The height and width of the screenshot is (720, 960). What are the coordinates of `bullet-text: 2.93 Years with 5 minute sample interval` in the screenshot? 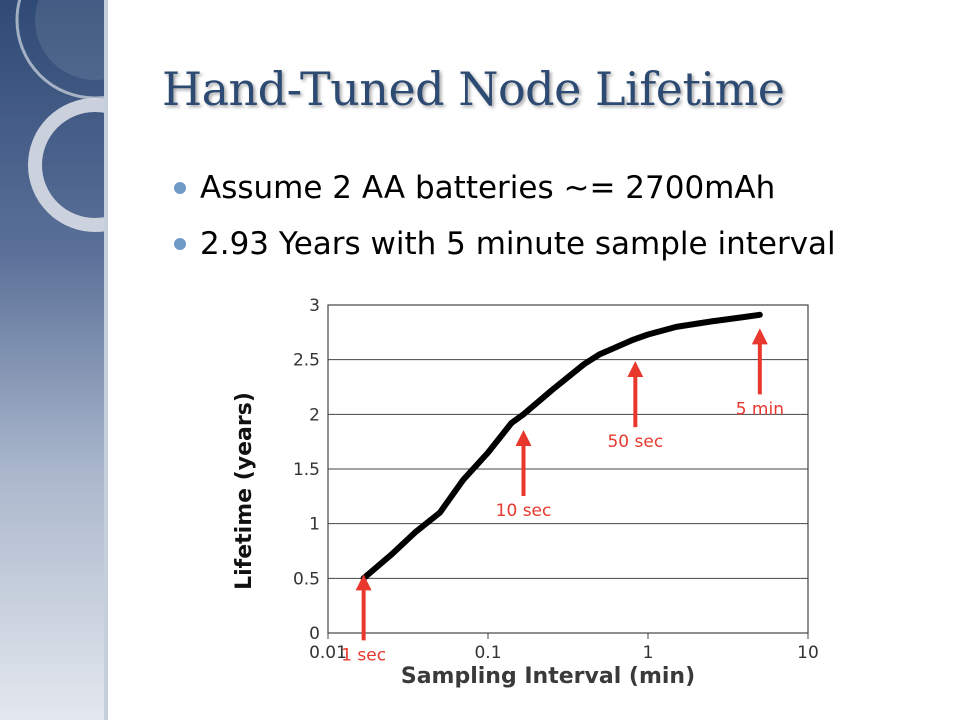 It's located at (518, 244).